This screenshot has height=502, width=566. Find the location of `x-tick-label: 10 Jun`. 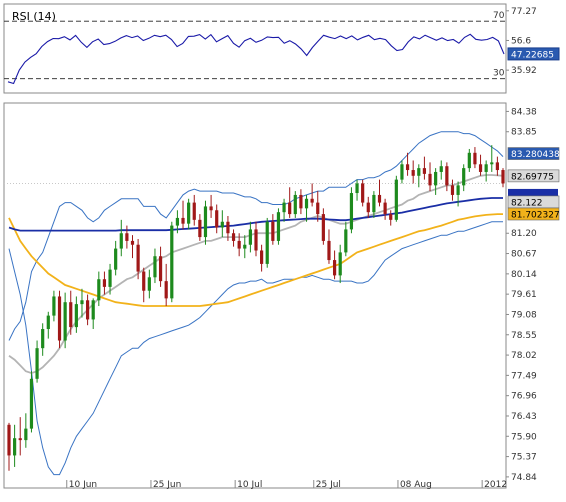

x-tick-label: 10 Jun is located at coordinates (83, 485).